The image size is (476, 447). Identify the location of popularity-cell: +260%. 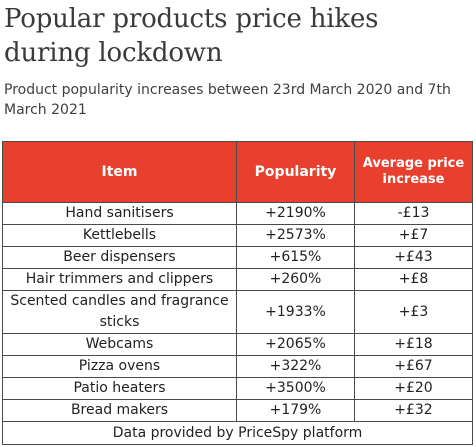
(295, 279).